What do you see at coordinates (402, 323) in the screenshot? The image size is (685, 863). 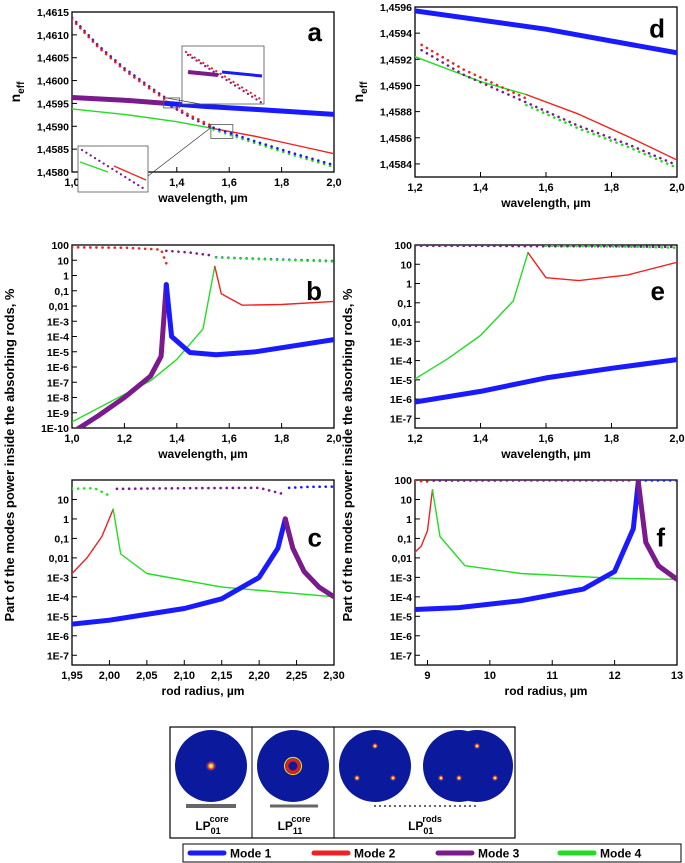 I see `y-tick-label-e: 0,01` at bounding box center [402, 323].